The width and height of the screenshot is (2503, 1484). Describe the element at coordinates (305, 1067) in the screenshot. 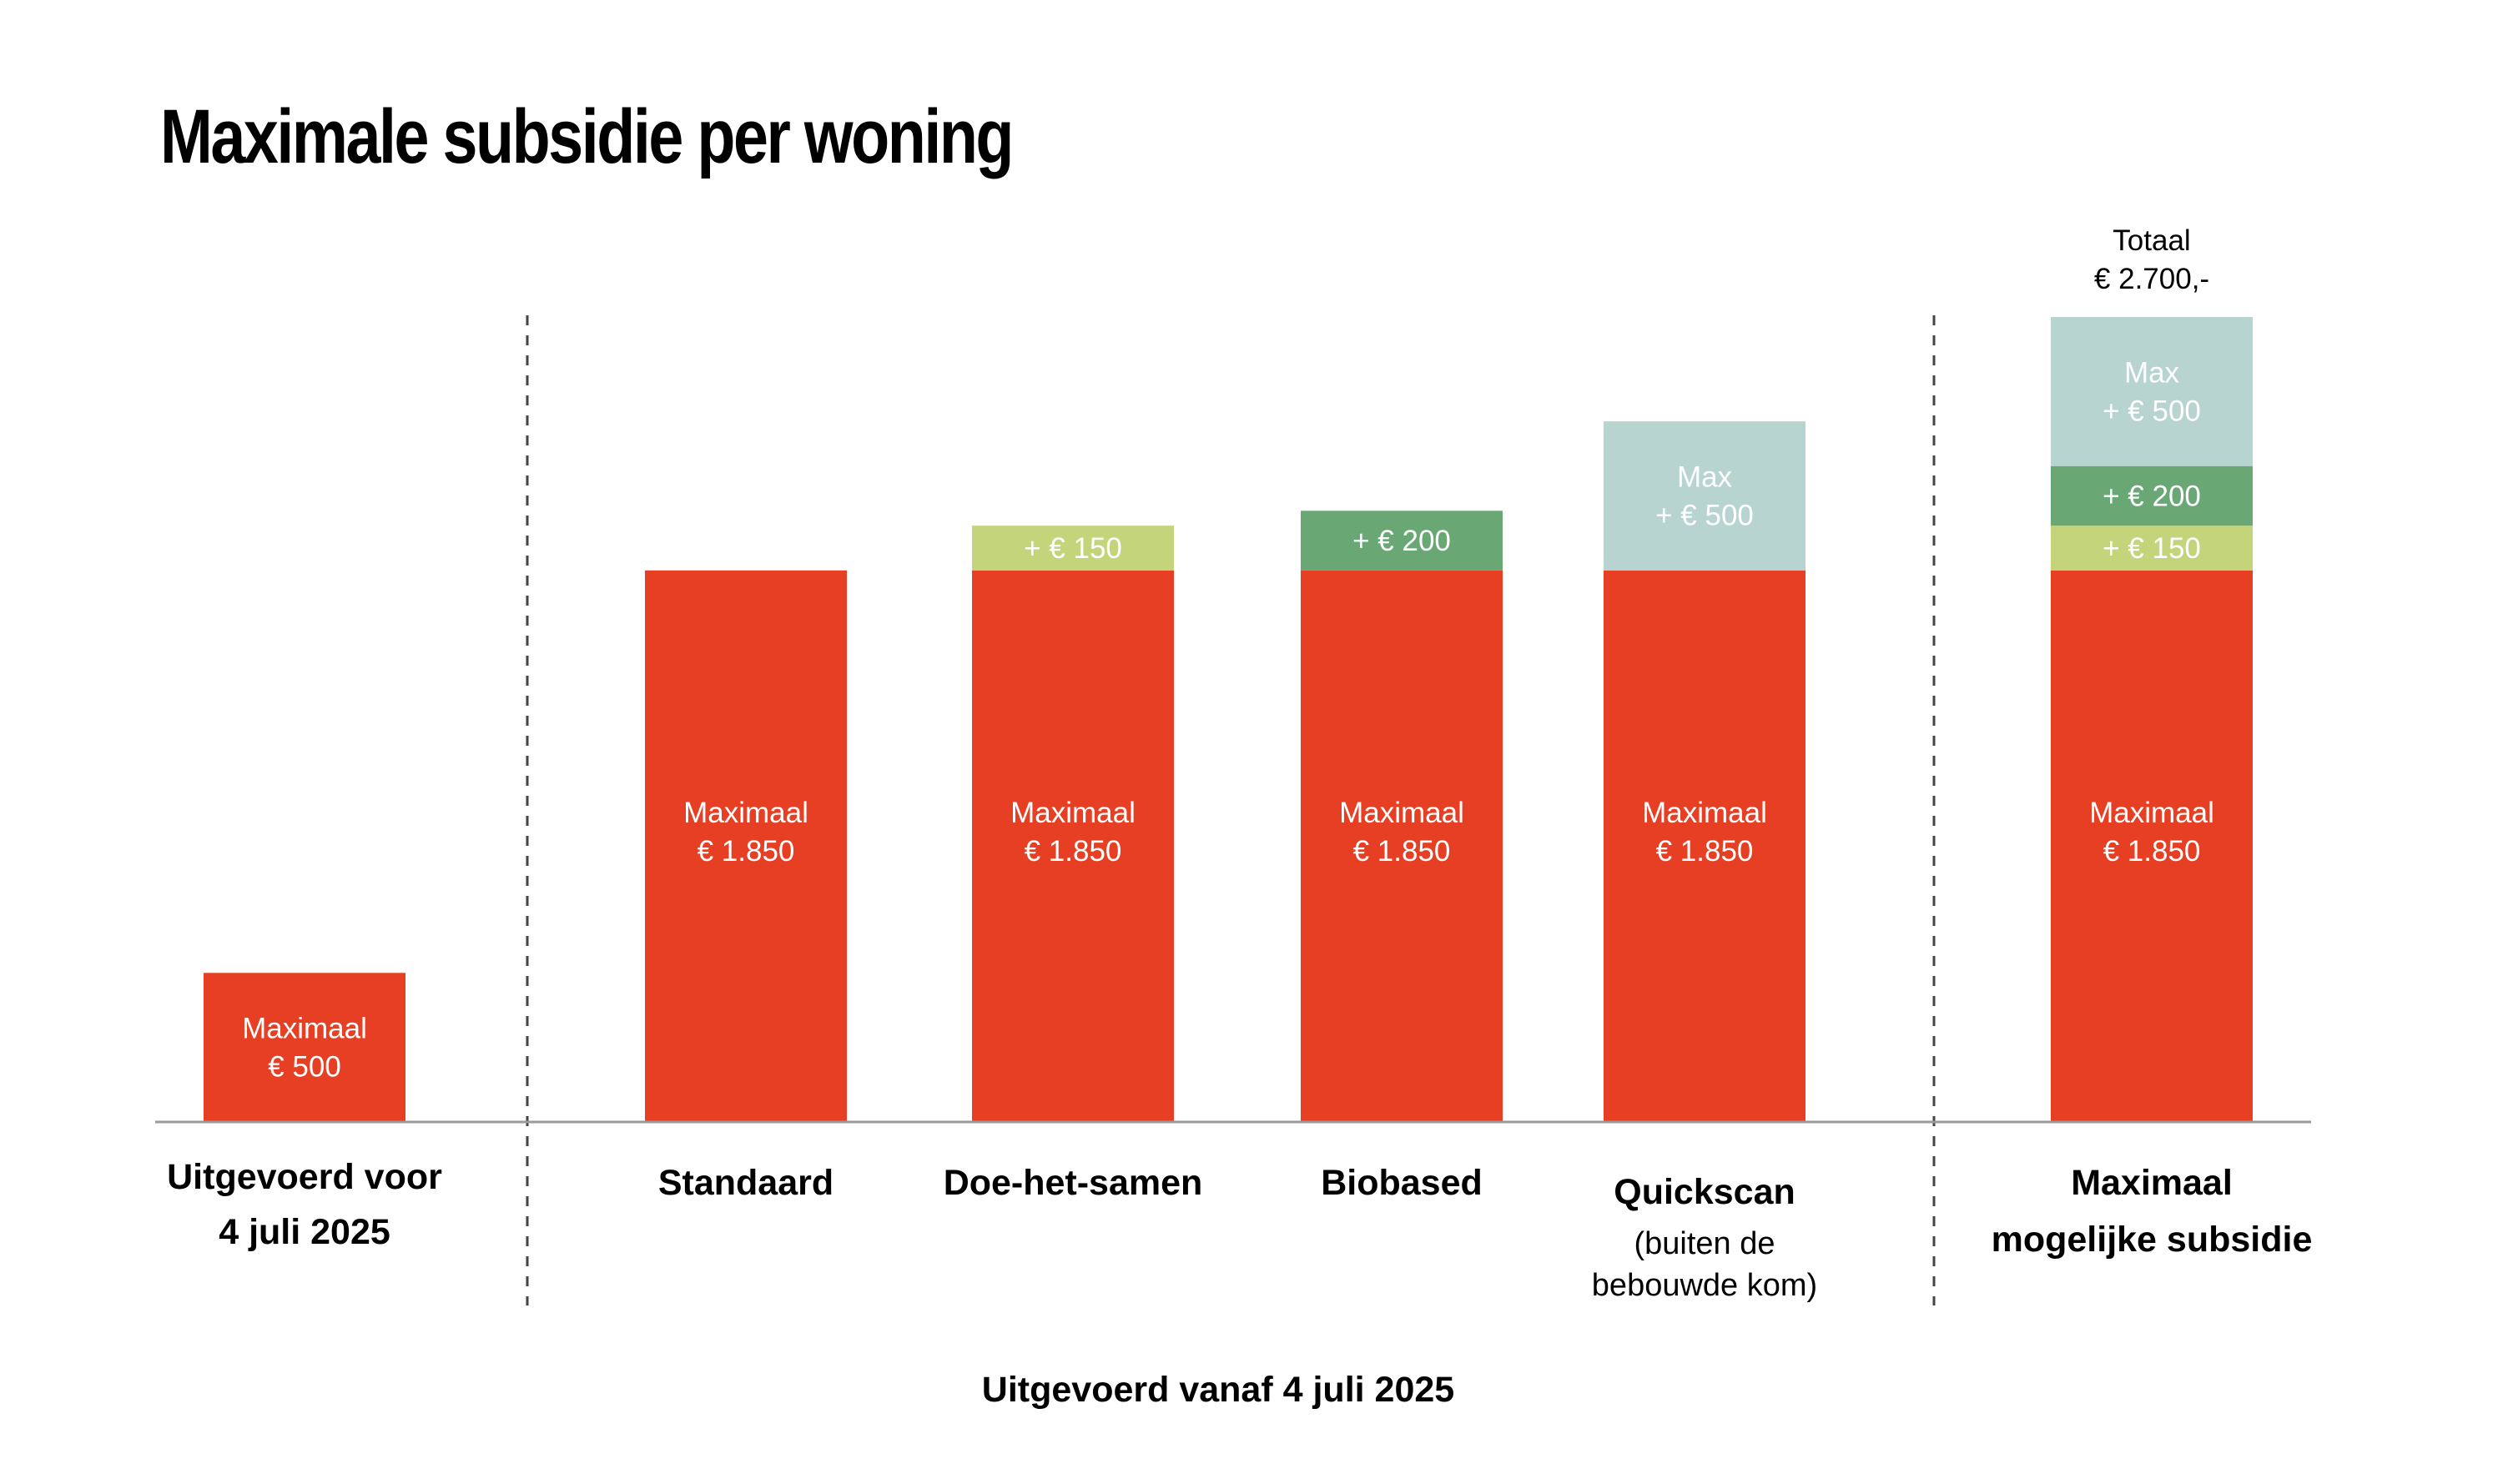

I see `bar-1-segment-1-label: € 500` at that location.